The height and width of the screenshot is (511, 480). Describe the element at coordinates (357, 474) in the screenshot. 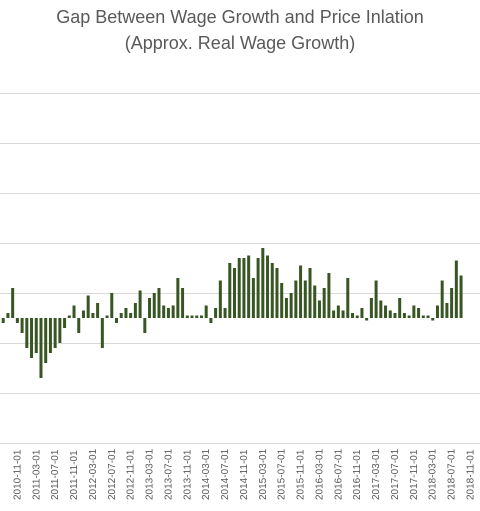

I see `x-tick-label: 2016-11-01` at that location.